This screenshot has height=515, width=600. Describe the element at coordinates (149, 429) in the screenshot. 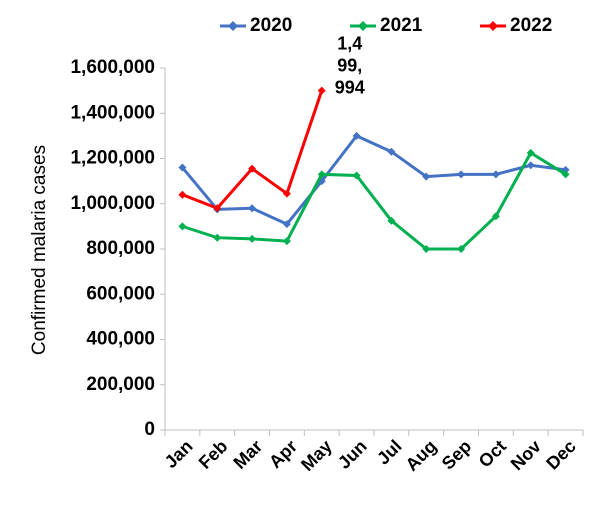

I see `y-tick-label: 0` at that location.